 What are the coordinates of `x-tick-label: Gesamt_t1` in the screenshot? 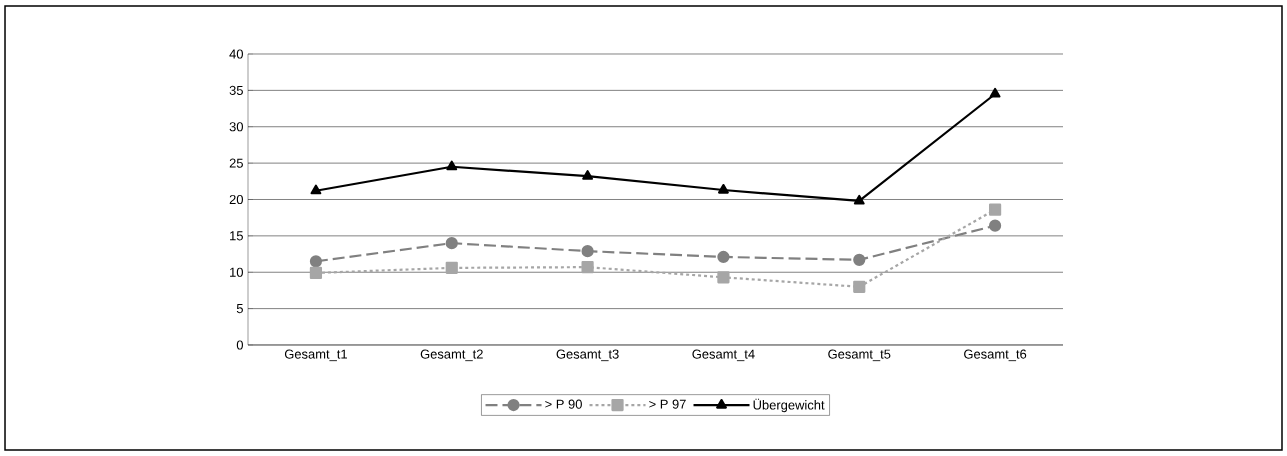 It's located at (315, 355).